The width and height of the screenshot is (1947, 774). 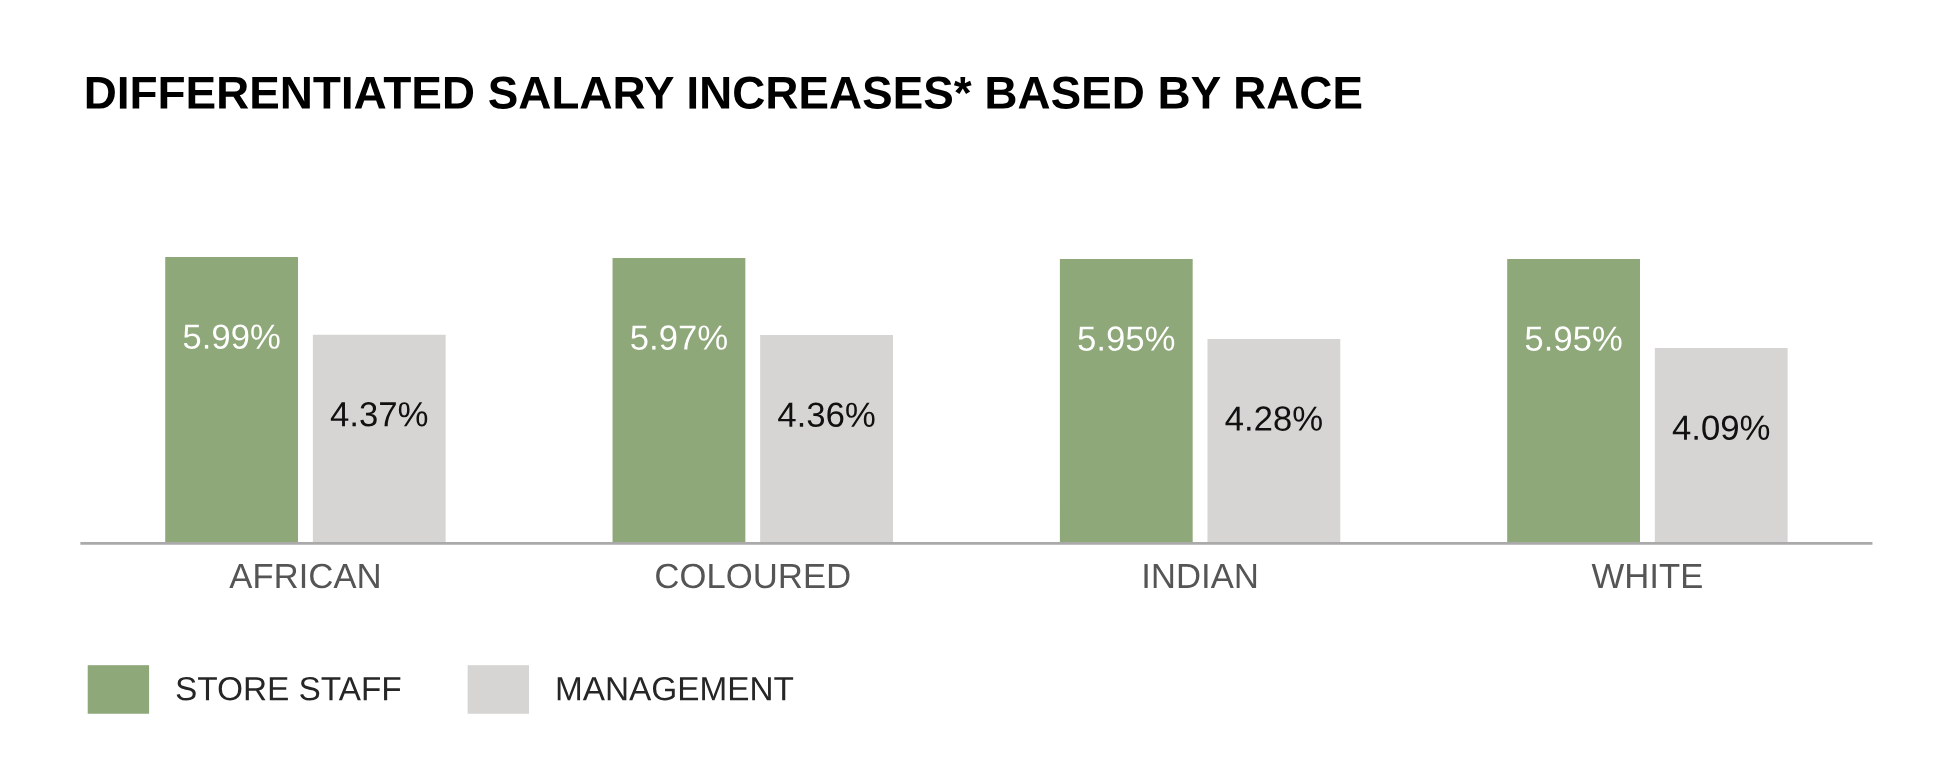 What do you see at coordinates (1721, 428) in the screenshot?
I see `data-label: 4.09%` at bounding box center [1721, 428].